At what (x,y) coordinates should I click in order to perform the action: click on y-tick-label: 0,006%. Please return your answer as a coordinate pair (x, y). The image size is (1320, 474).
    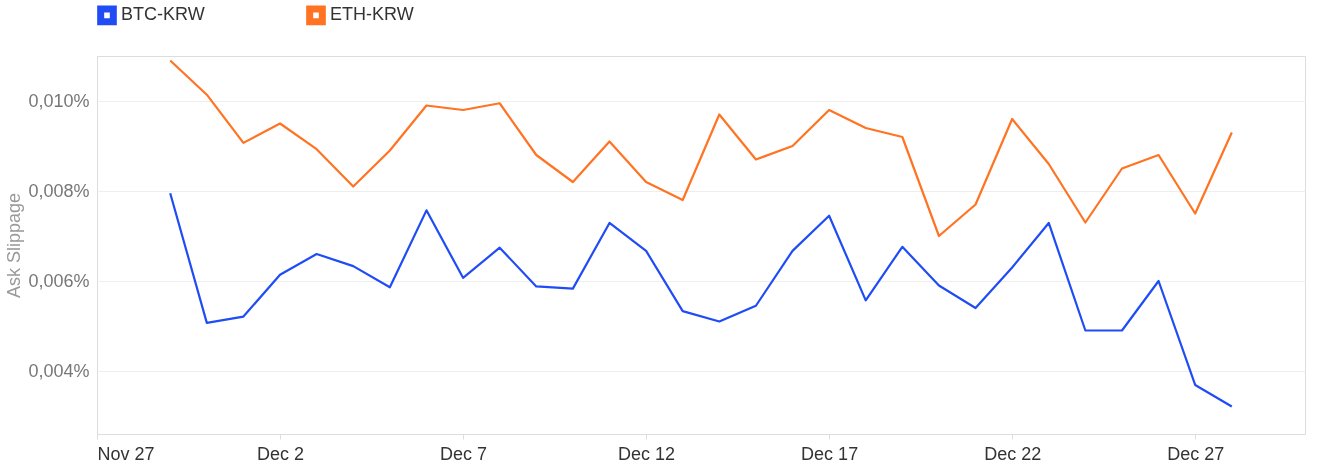
    Looking at the image, I should click on (59, 280).